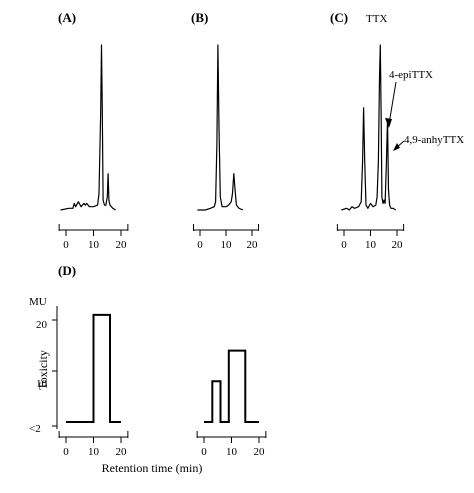  I want to click on y-tick-label-lt2: <2, so click(35, 429).